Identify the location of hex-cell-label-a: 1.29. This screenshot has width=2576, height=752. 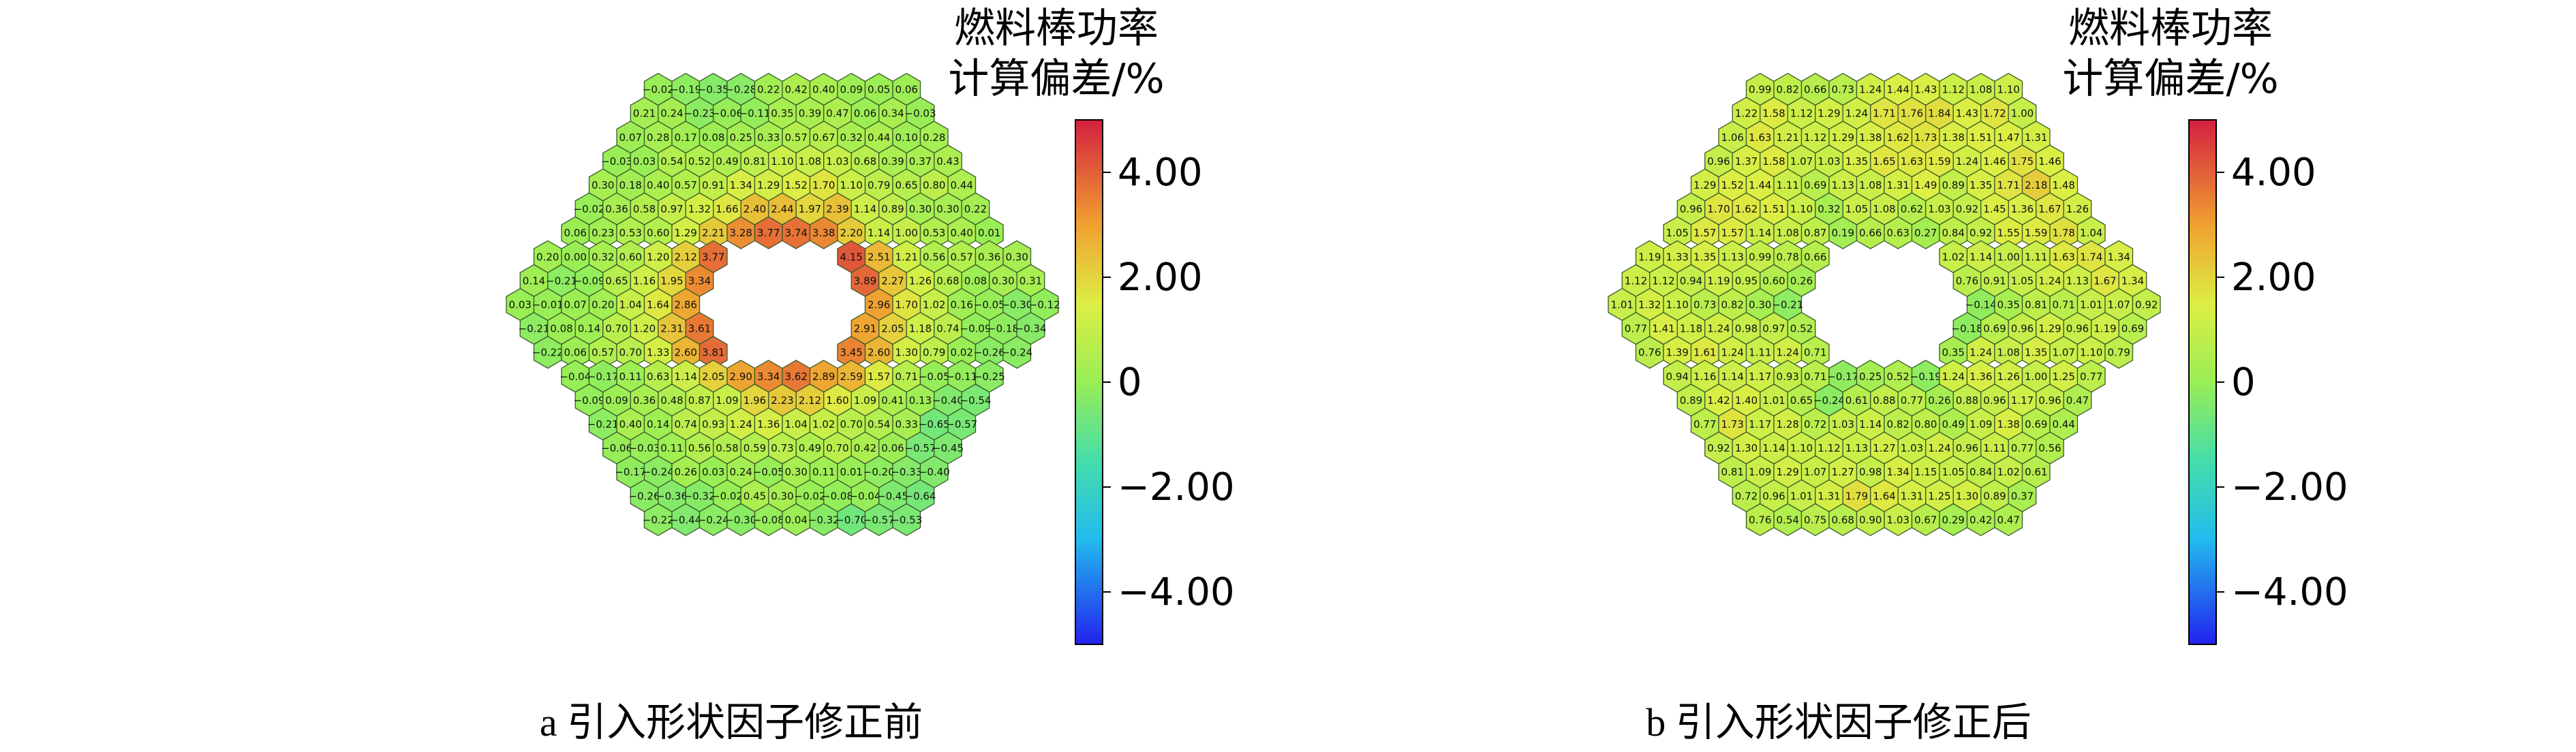
(686, 233).